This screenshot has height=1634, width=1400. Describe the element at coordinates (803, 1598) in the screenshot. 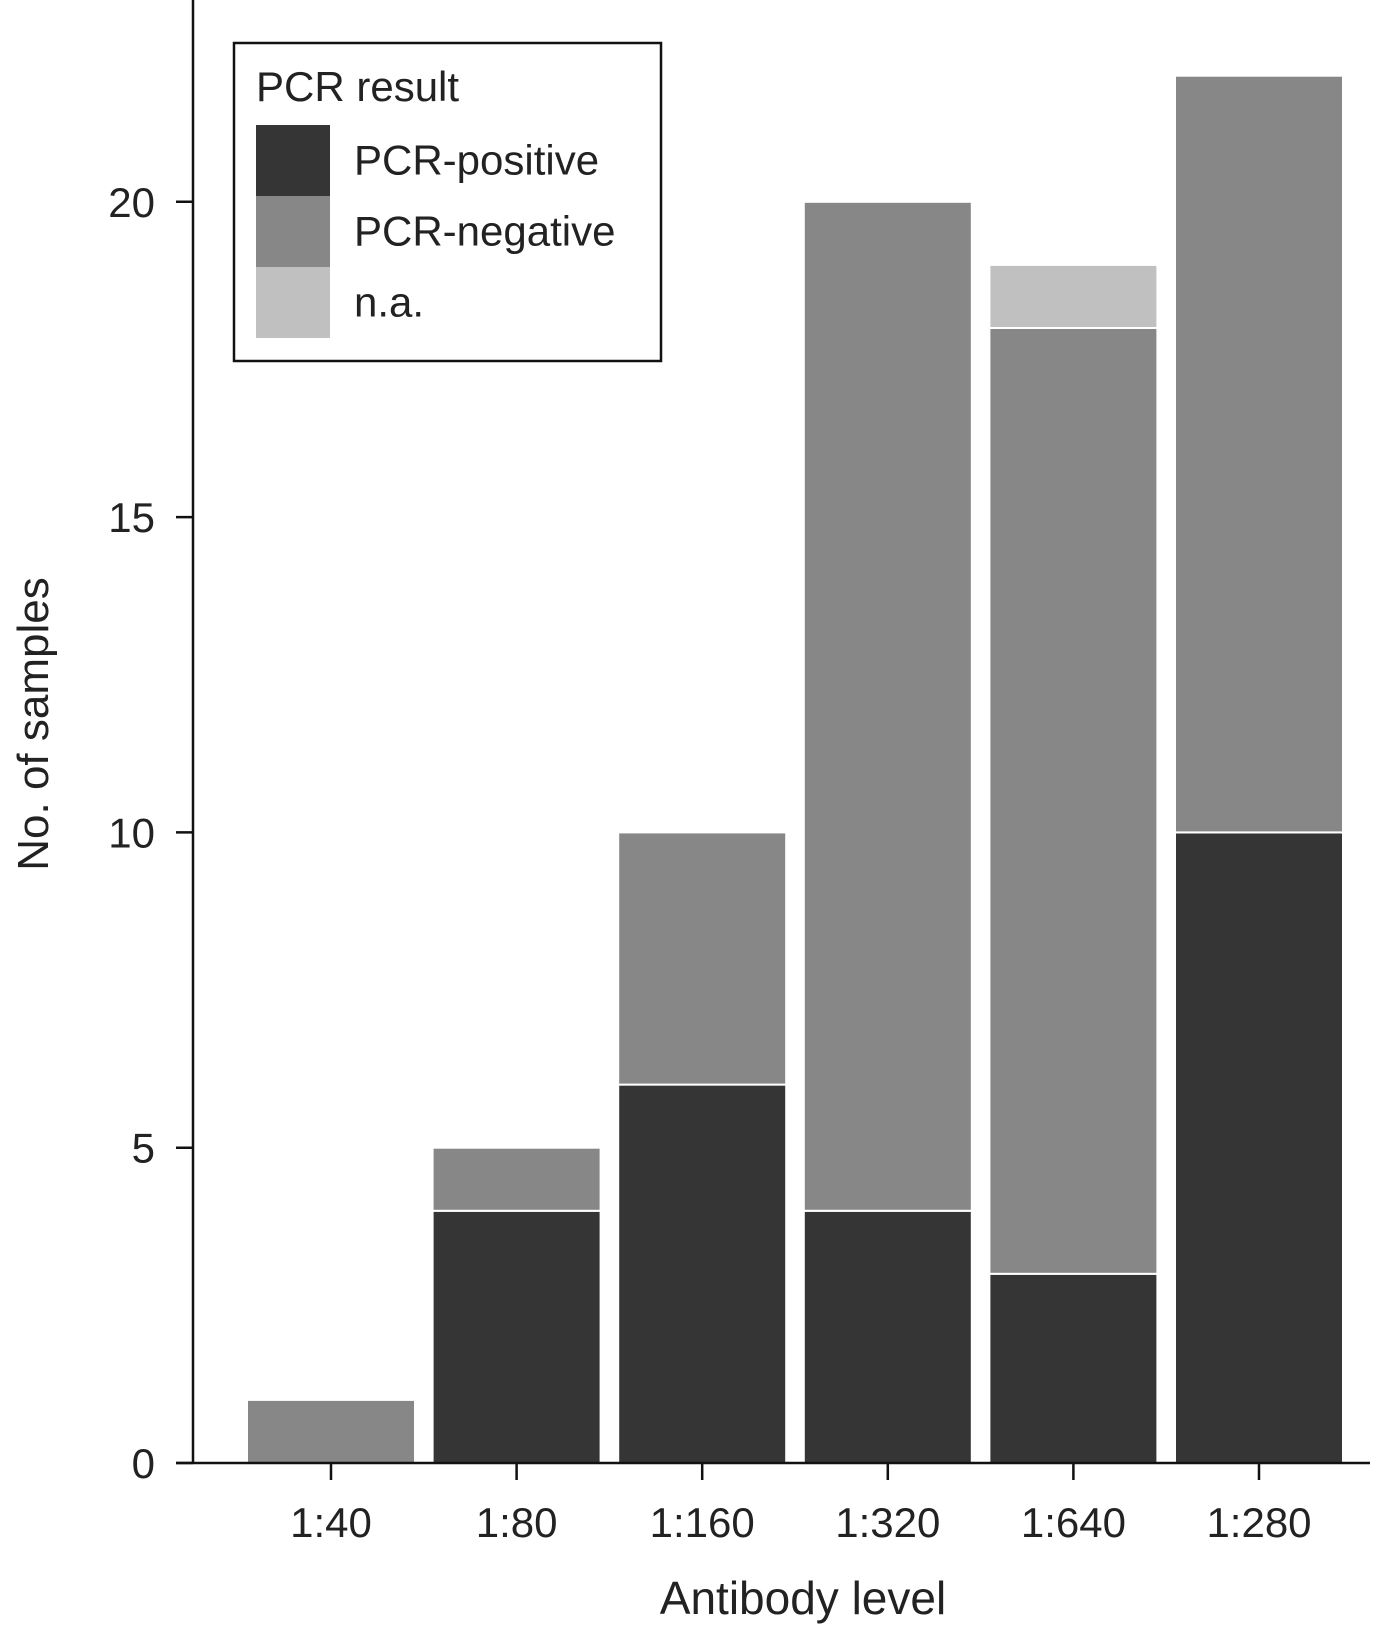

I see `x-axis-label: Antibody level` at that location.